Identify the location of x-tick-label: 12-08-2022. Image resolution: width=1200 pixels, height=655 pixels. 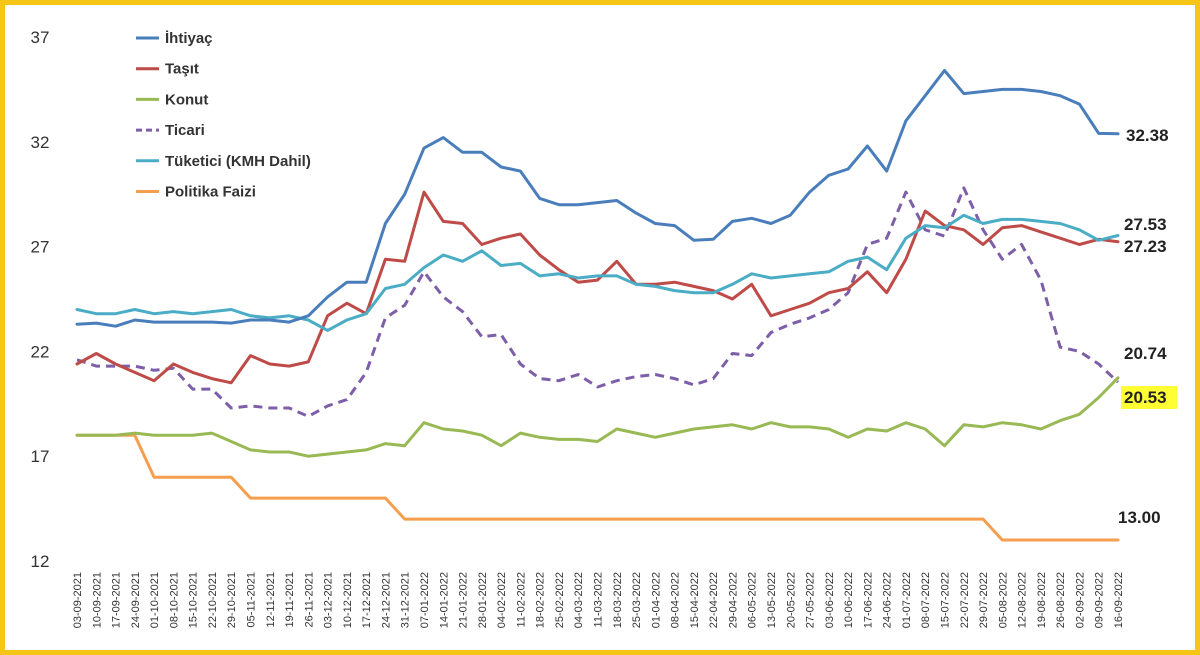
(1023, 600).